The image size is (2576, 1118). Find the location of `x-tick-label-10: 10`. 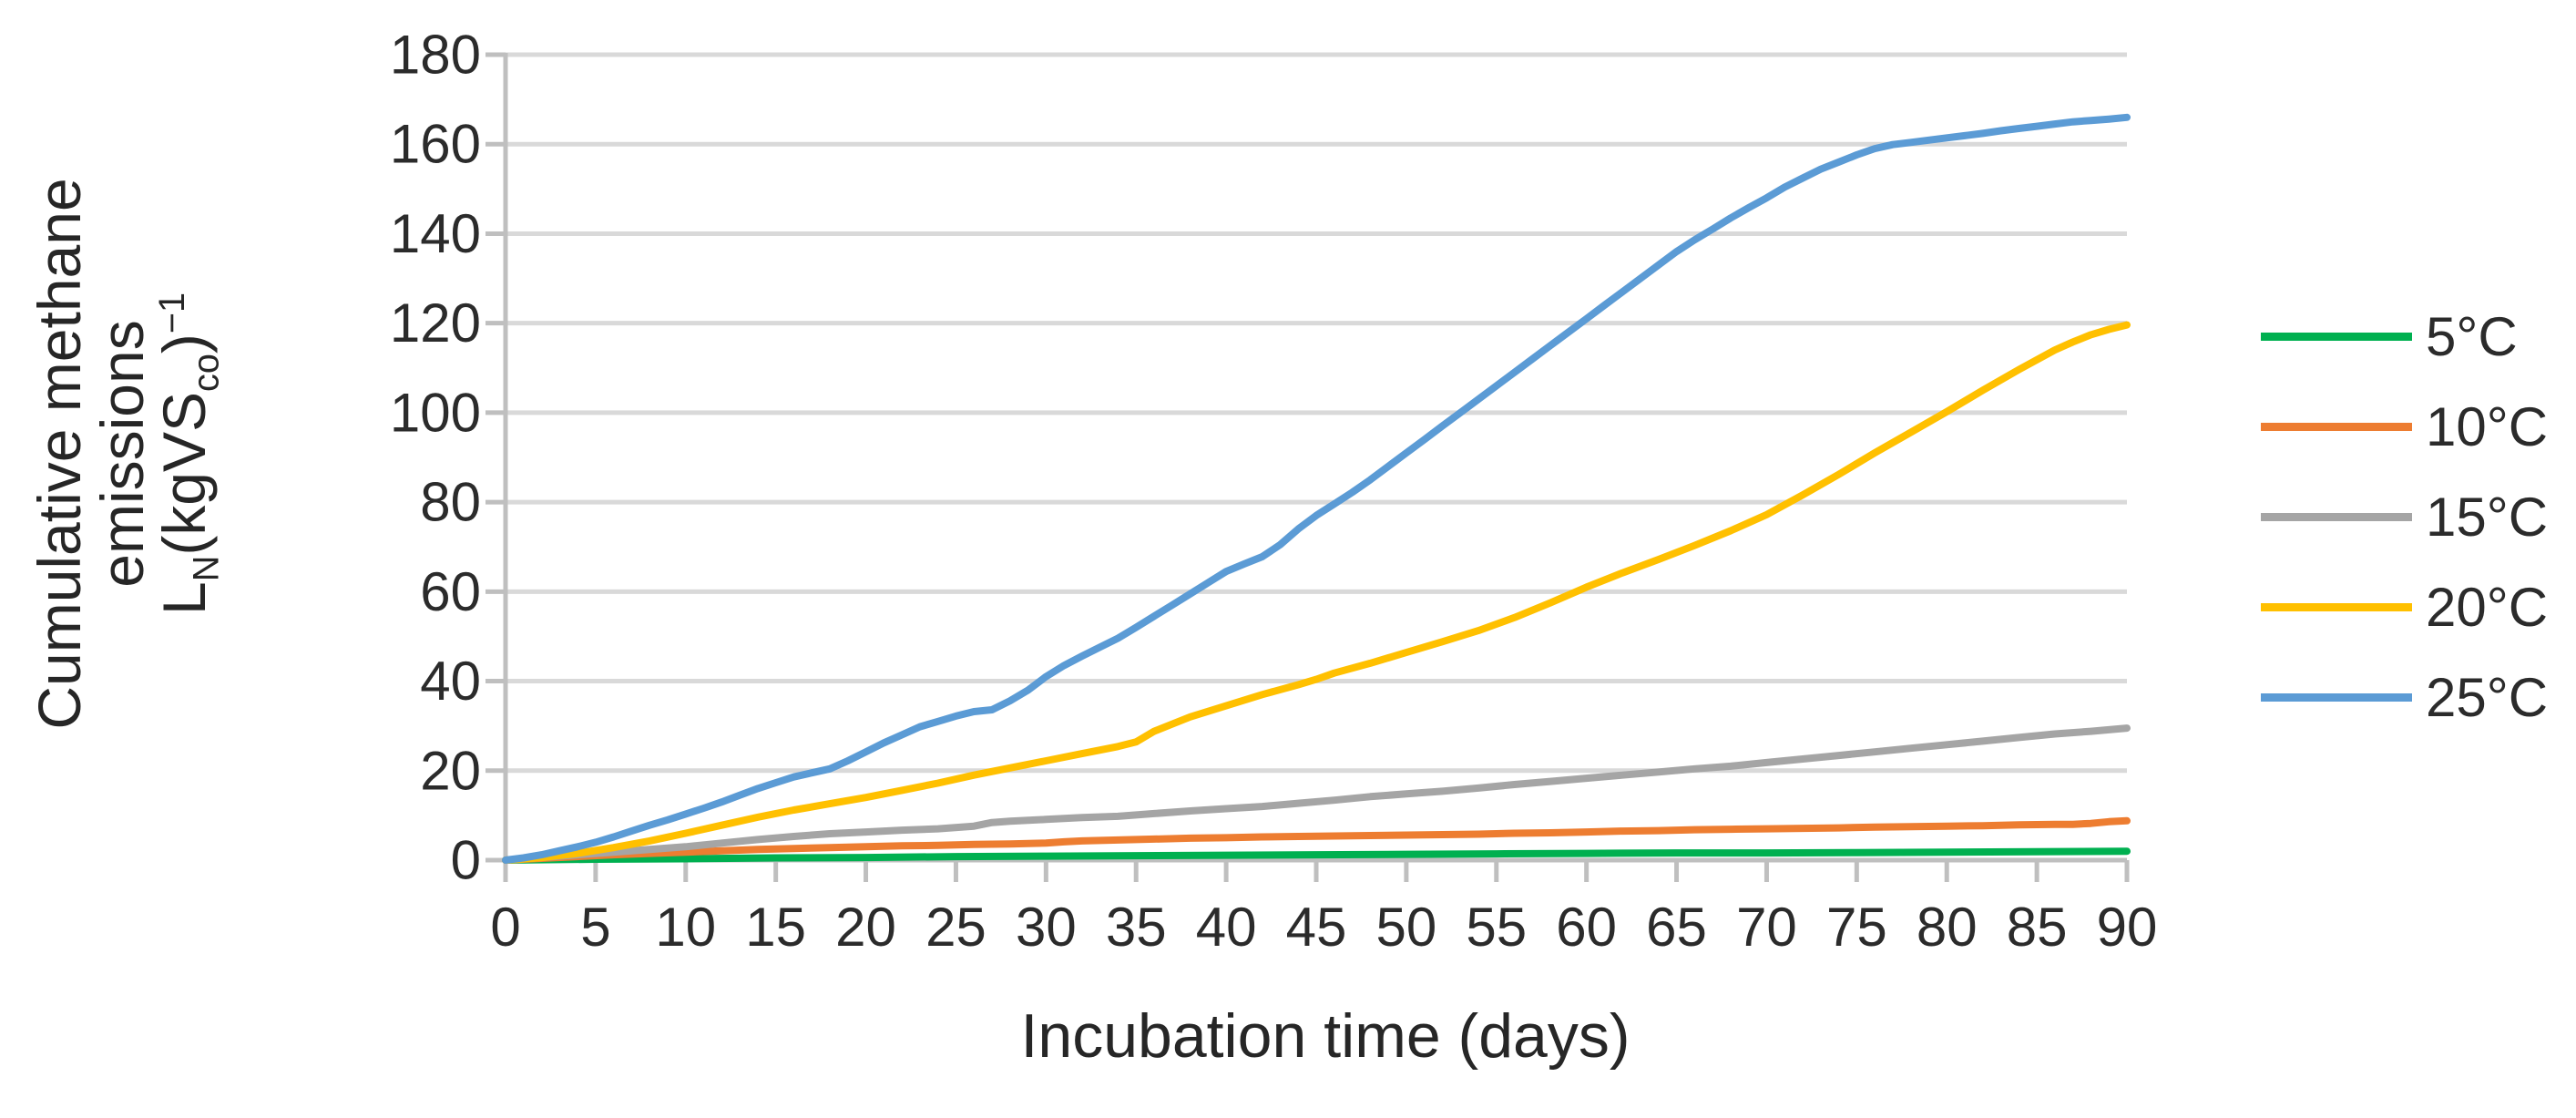

x-tick-label-10: 10 is located at coordinates (685, 927).